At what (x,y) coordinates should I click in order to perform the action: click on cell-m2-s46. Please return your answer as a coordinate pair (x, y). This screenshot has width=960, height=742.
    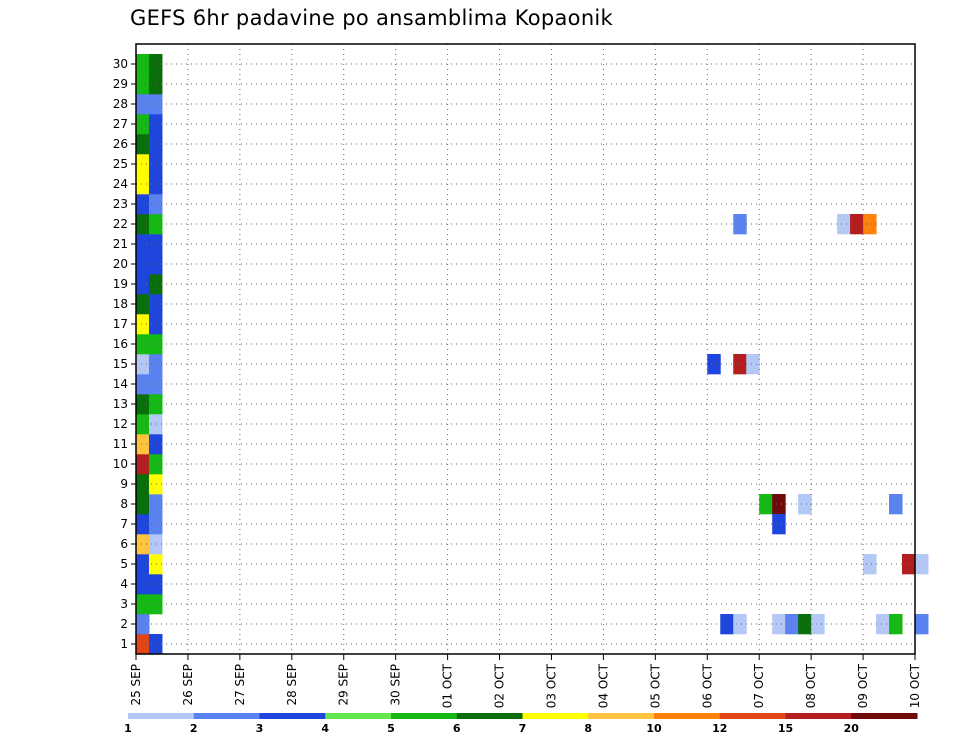
    Looking at the image, I should click on (740, 624).